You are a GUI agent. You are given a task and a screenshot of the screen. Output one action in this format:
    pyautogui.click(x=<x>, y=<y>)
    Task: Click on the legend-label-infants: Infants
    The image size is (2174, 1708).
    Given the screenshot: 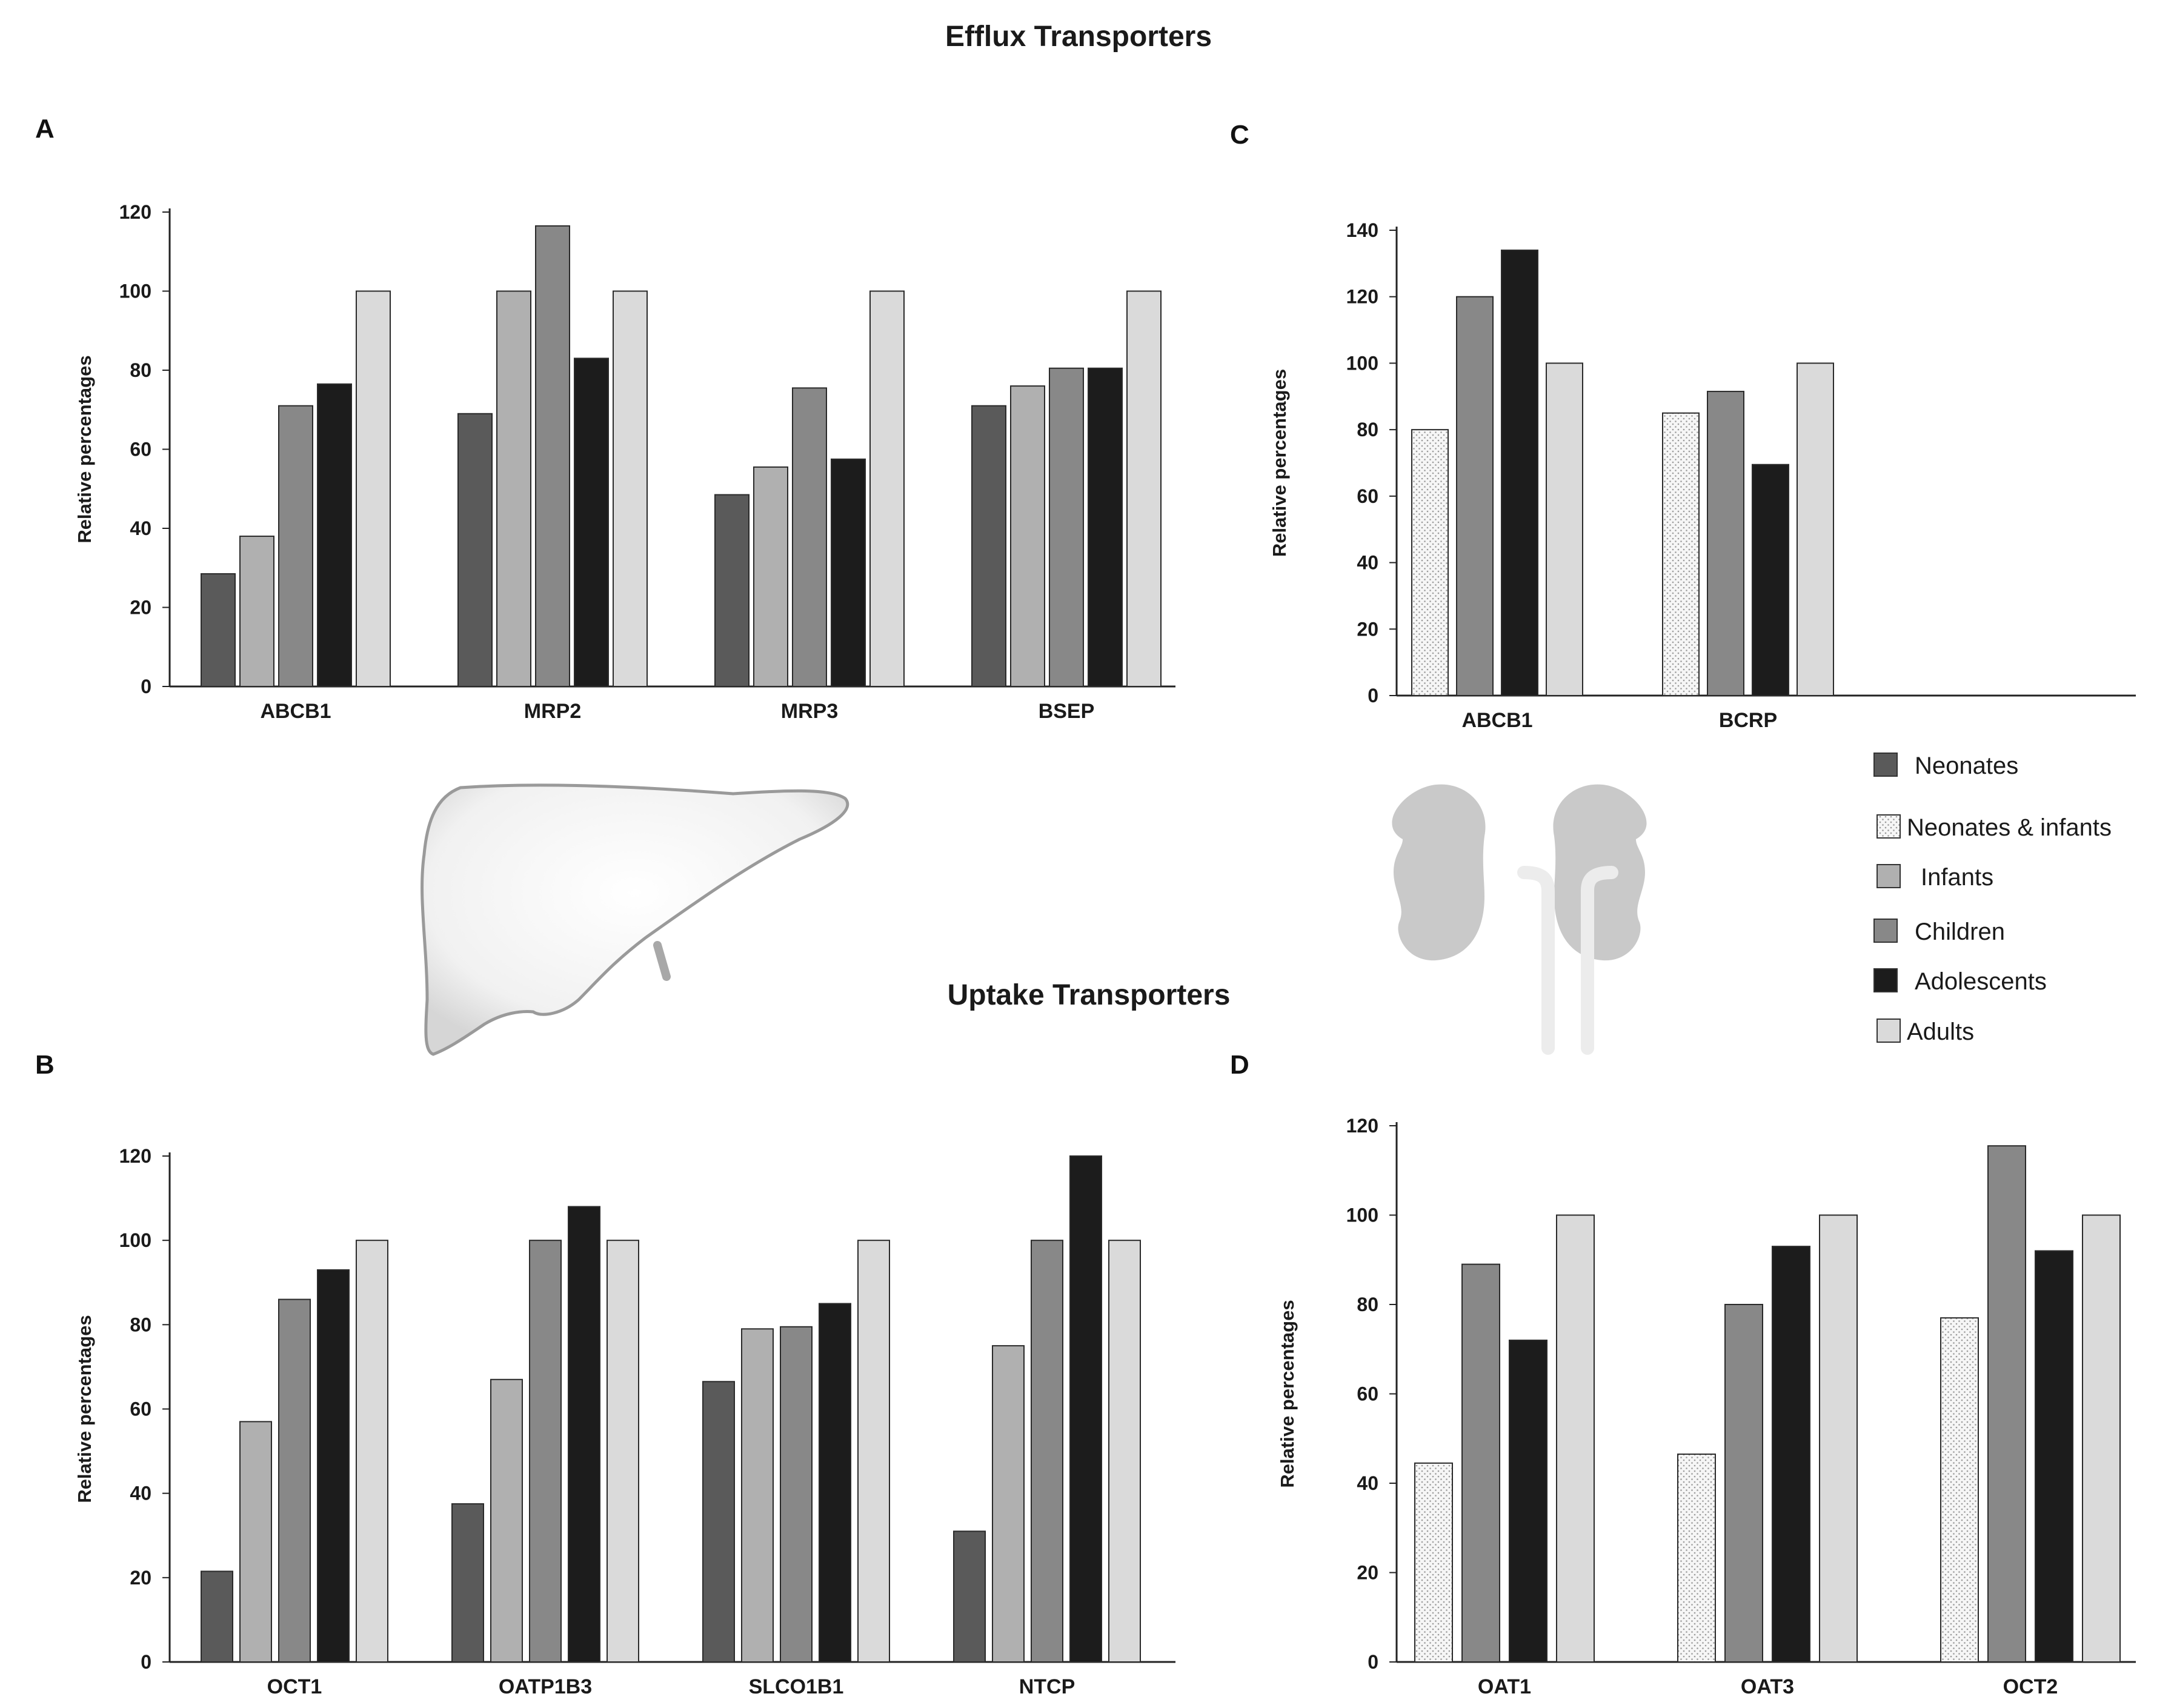 What is the action you would take?
    pyautogui.click(x=1957, y=877)
    